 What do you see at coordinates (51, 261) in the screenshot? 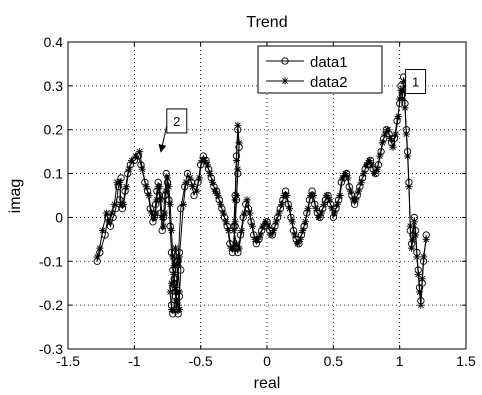
I see `y-tick-label: -0.1` at bounding box center [51, 261].